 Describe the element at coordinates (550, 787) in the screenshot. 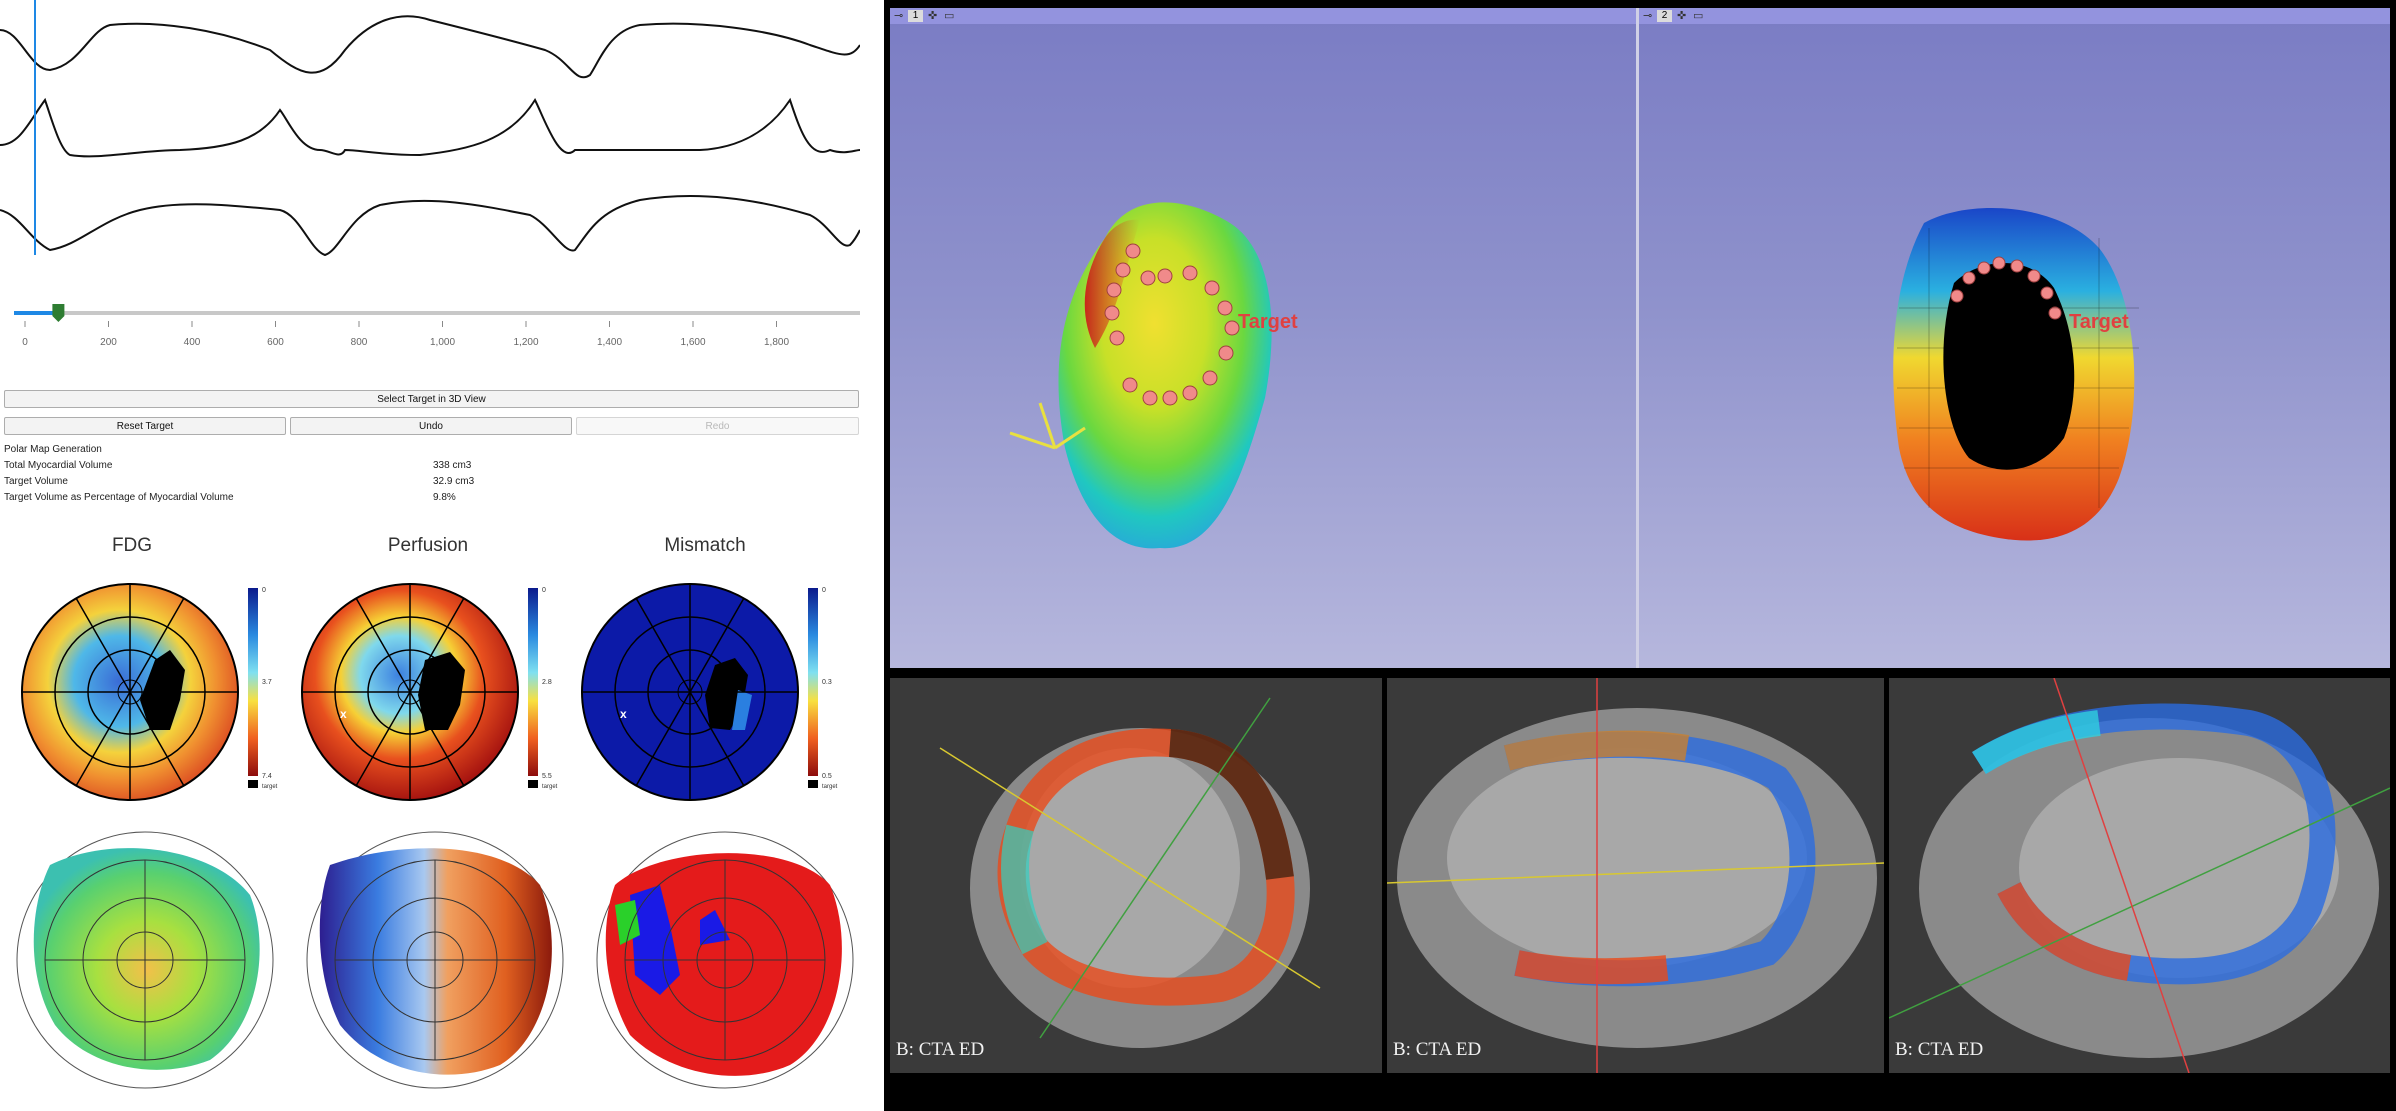

I see `perfusion-legend-target: target` at that location.